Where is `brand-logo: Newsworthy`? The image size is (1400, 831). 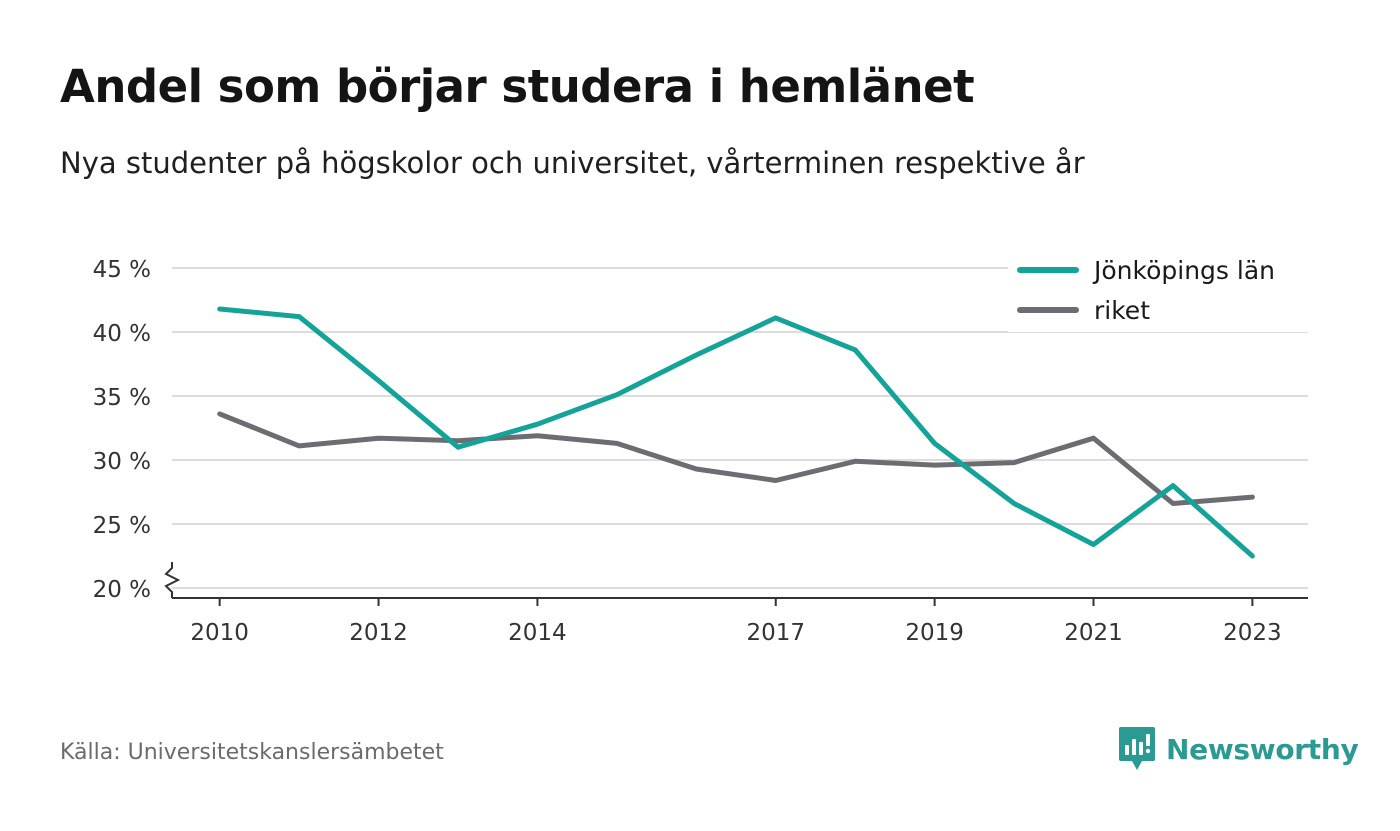 brand-logo: Newsworthy is located at coordinates (1238, 749).